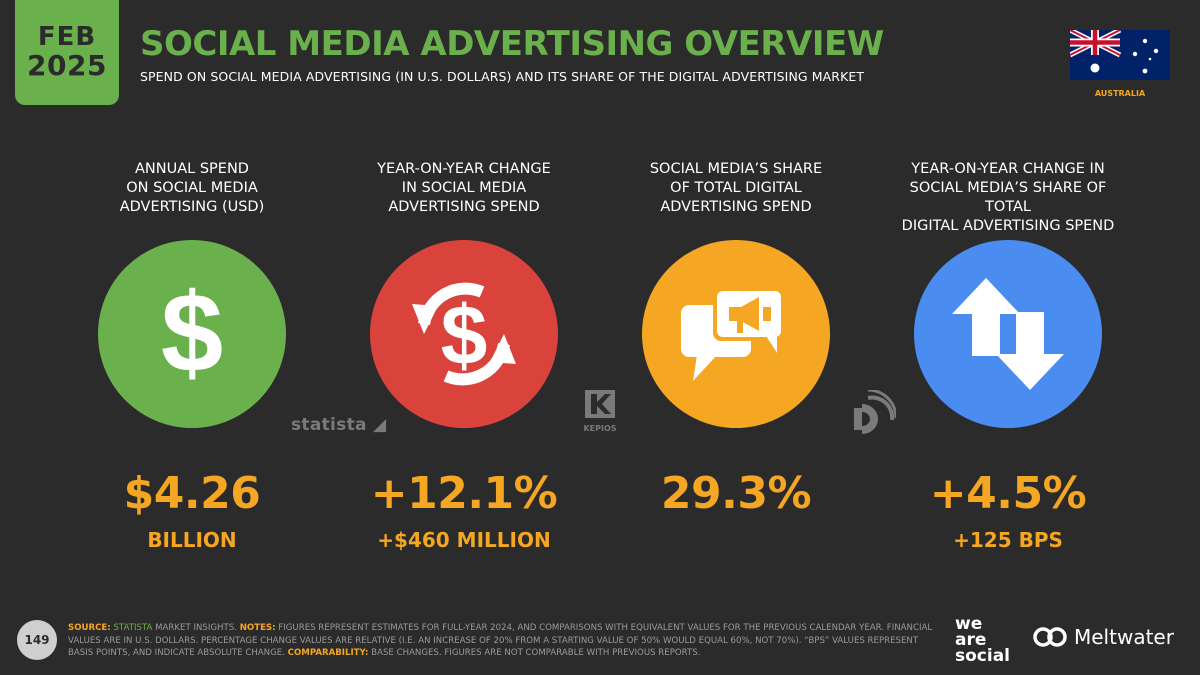  I want to click on up-down-arrows-icon, so click(1008, 334).